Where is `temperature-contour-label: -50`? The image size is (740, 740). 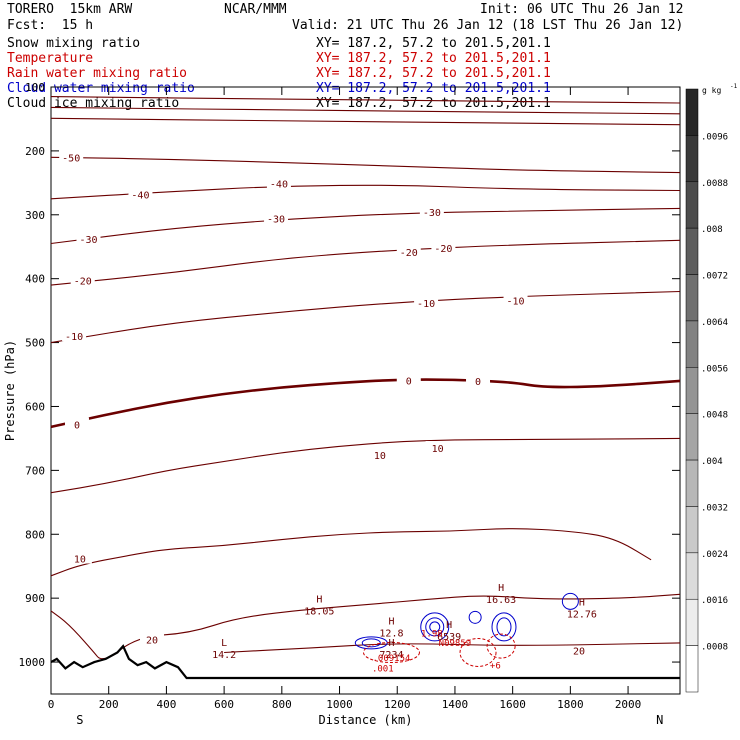
temperature-contour-label: -50 is located at coordinates (71, 158).